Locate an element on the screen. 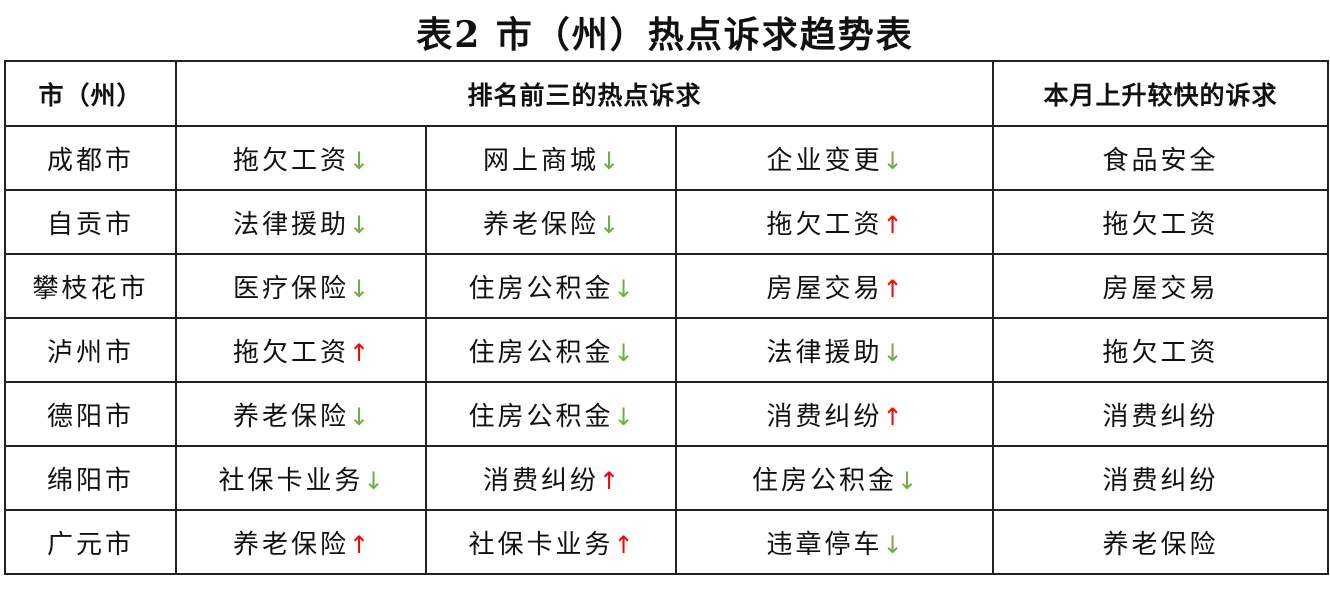  rising-issue-cell: 房屋交易 is located at coordinates (1160, 286).